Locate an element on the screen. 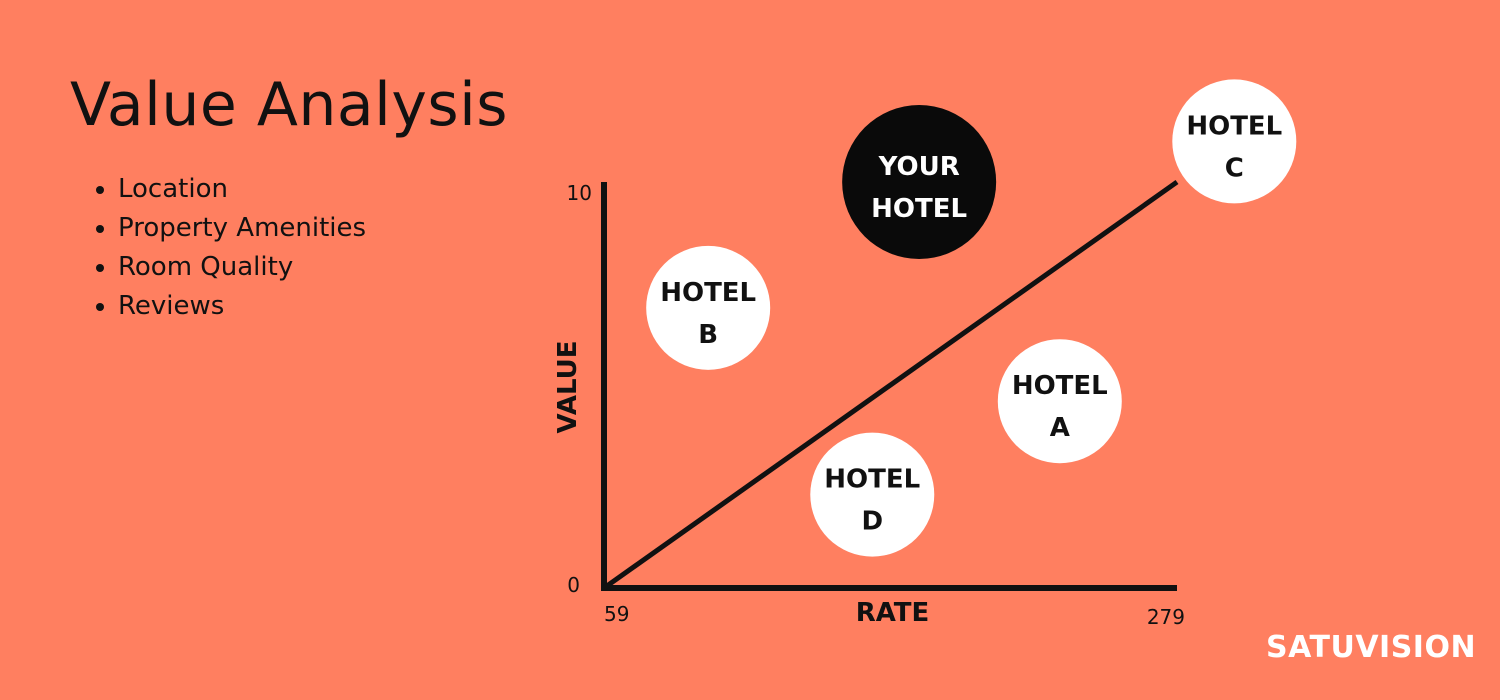  hotel-point: HOTEL C is located at coordinates (1234, 141).